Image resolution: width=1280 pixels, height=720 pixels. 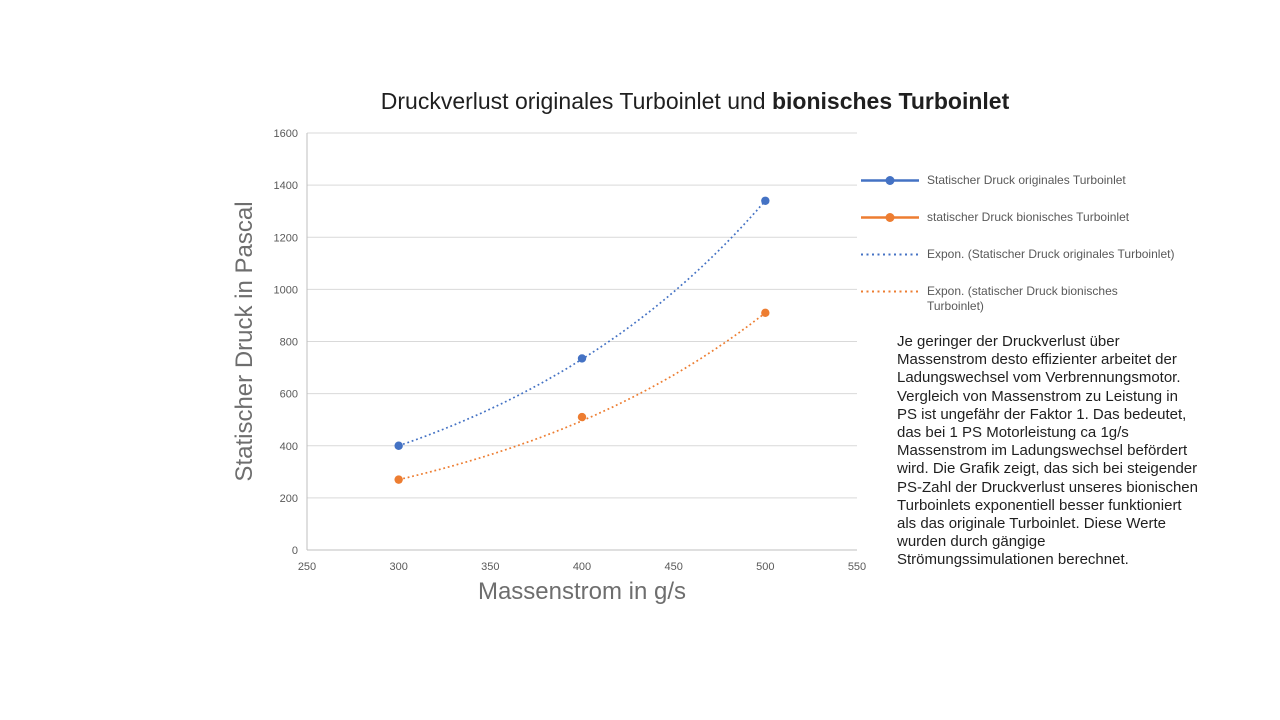 What do you see at coordinates (765, 567) in the screenshot?
I see `x-tick-label: 500` at bounding box center [765, 567].